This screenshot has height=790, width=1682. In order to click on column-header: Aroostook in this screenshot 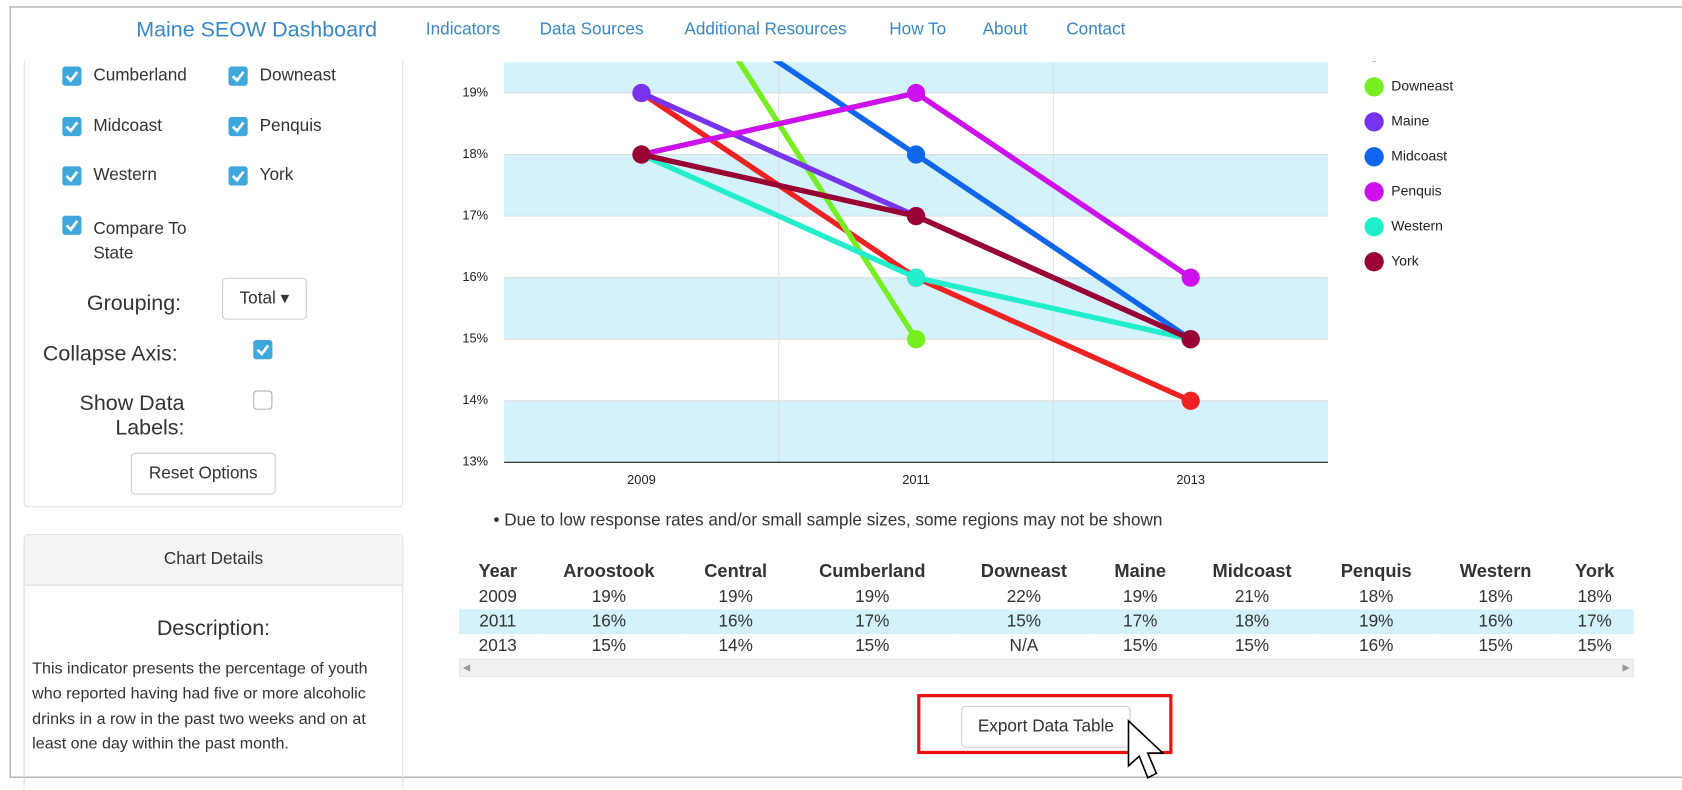, I will do `click(609, 571)`.